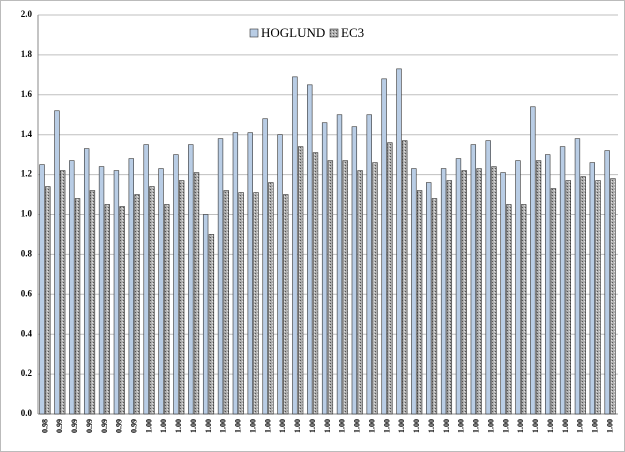 The width and height of the screenshot is (625, 452). Describe the element at coordinates (27, 373) in the screenshot. I see `y-tick-label: 0.2` at that location.